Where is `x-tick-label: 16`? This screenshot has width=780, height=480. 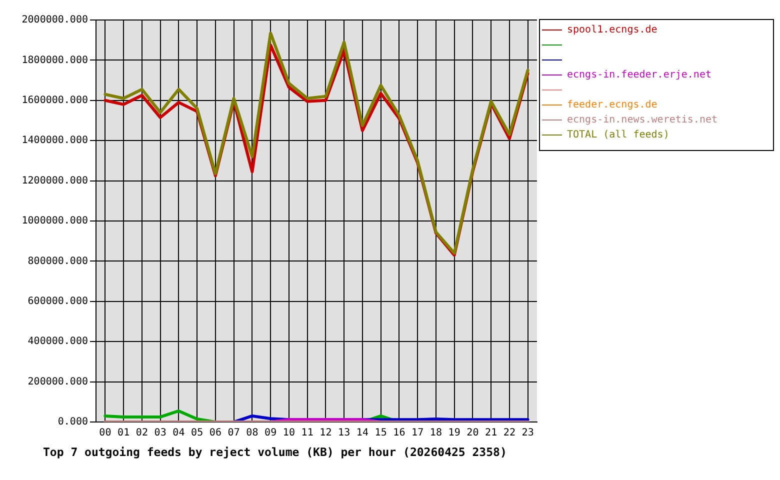
x-tick-label: 16 is located at coordinates (399, 433).